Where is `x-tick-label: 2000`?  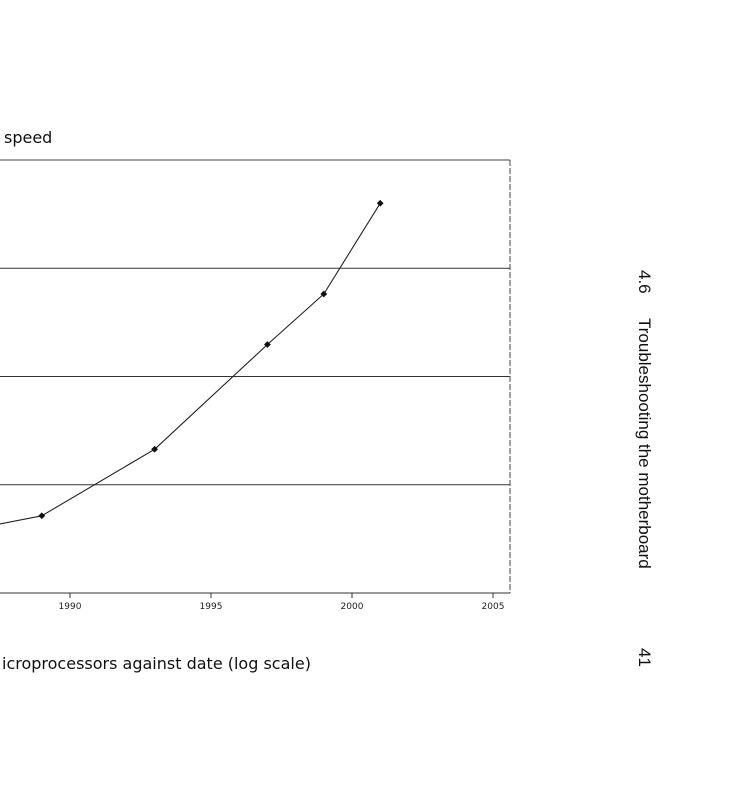 x-tick-label: 2000 is located at coordinates (352, 607).